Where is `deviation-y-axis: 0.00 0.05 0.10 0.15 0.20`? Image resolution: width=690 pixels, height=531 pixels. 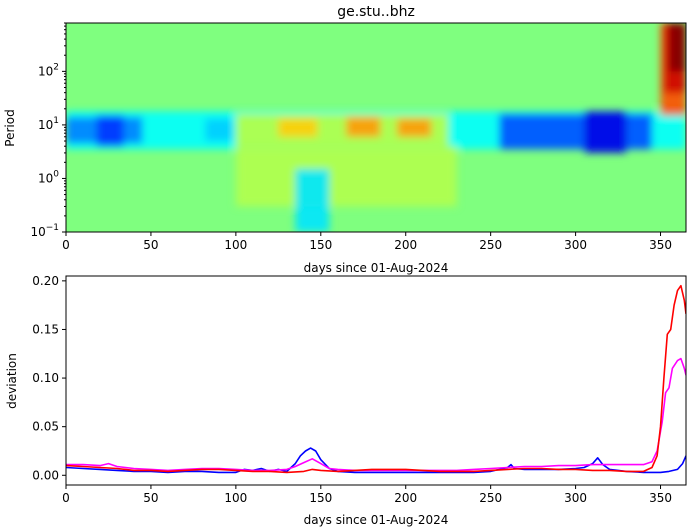
deviation-y-axis: 0.00 0.05 0.10 0.15 0.20 is located at coordinates (49, 378).